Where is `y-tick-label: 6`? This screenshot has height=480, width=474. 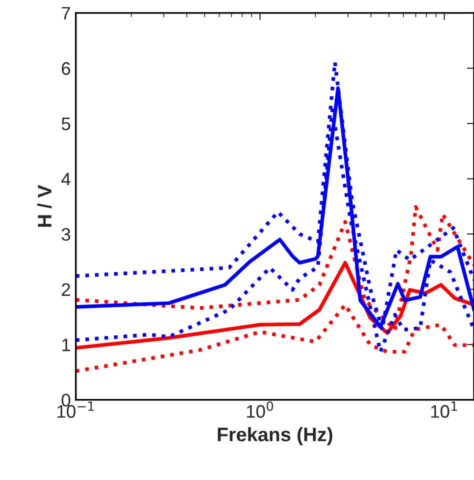
y-tick-label: 6 is located at coordinates (66, 68).